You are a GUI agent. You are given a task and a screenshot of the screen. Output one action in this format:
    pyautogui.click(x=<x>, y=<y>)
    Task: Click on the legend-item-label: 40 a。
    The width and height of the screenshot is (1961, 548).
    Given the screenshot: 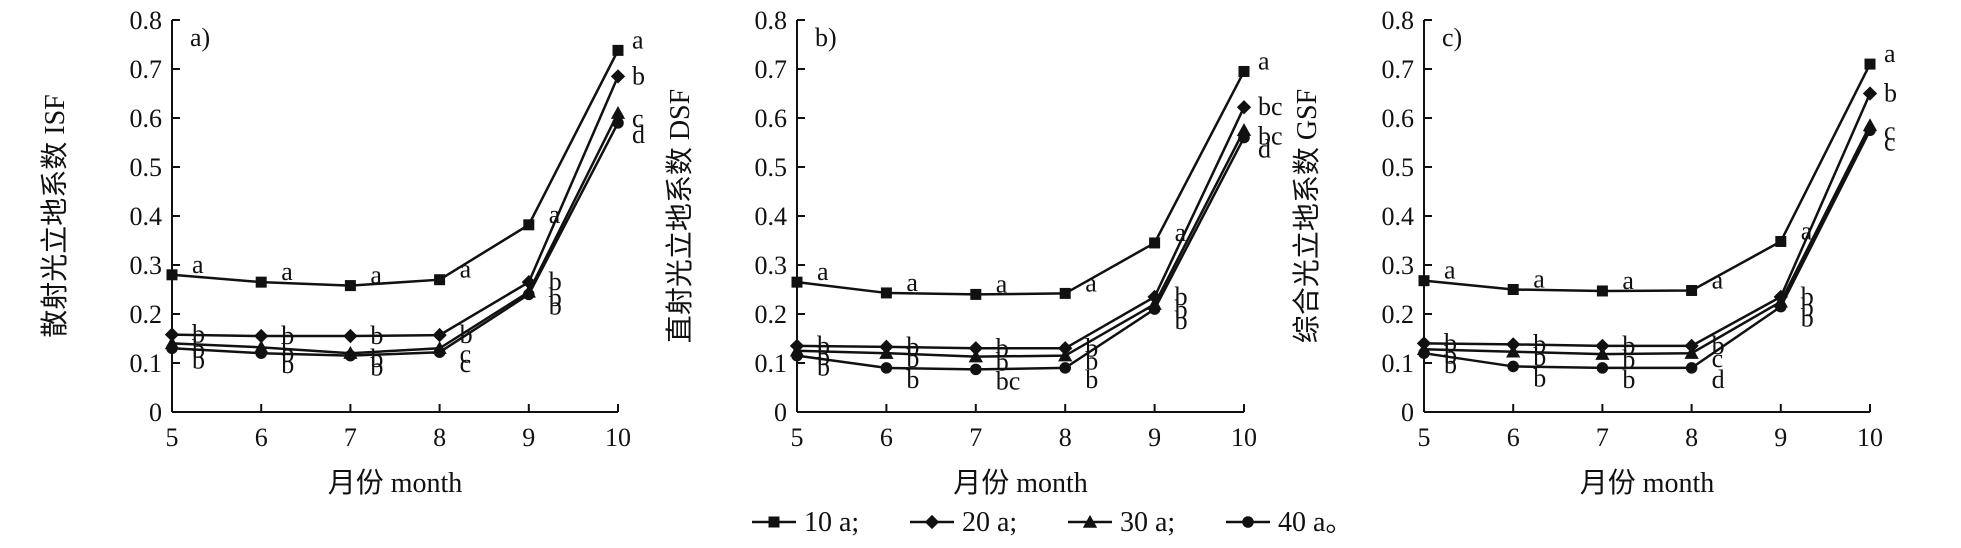 What is the action you would take?
    pyautogui.click(x=1315, y=522)
    